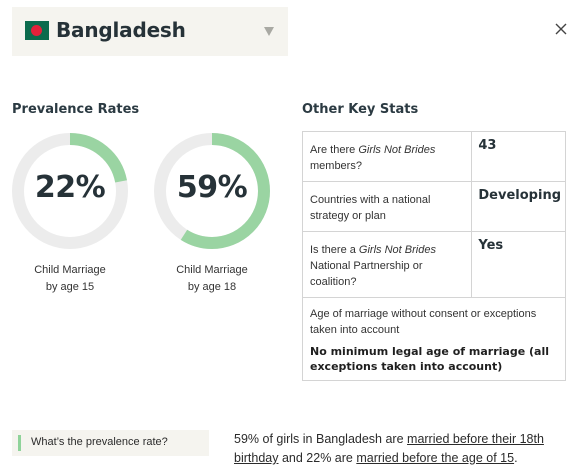  Describe the element at coordinates (518, 206) in the screenshot. I see `stat-answer: Developing` at that location.